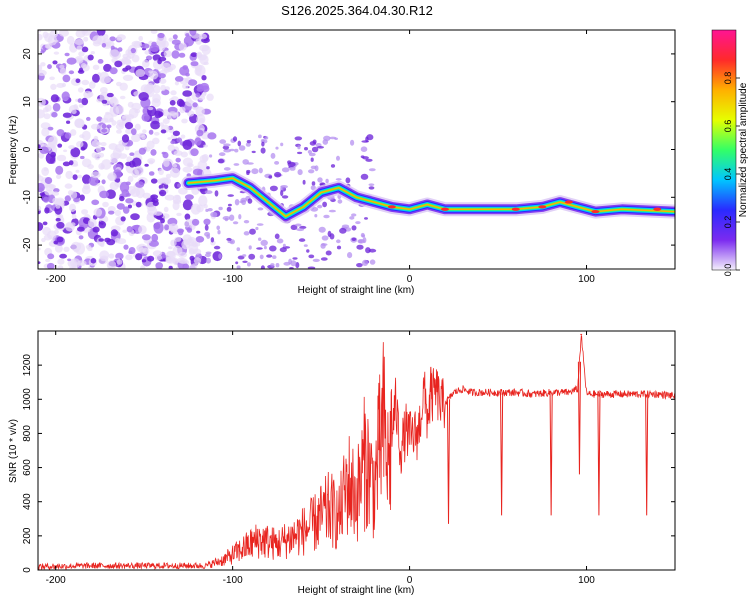 Image resolution: width=750 pixels, height=605 pixels. What do you see at coordinates (410, 279) in the screenshot?
I see `spectrogram-x-tick-label: 0` at bounding box center [410, 279].